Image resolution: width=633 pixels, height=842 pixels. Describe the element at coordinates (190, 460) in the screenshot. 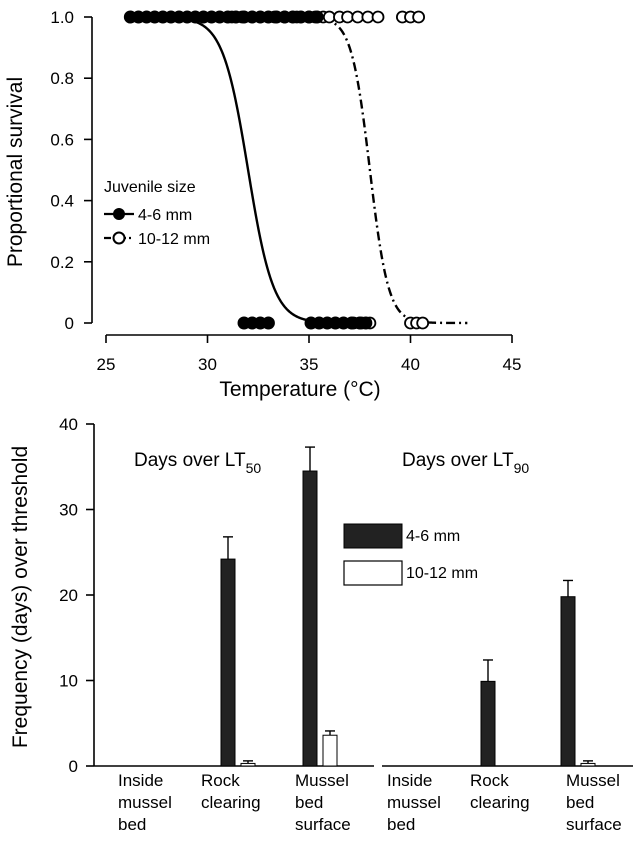

I see `panel-title-lt50-main: Days over LT` at that location.